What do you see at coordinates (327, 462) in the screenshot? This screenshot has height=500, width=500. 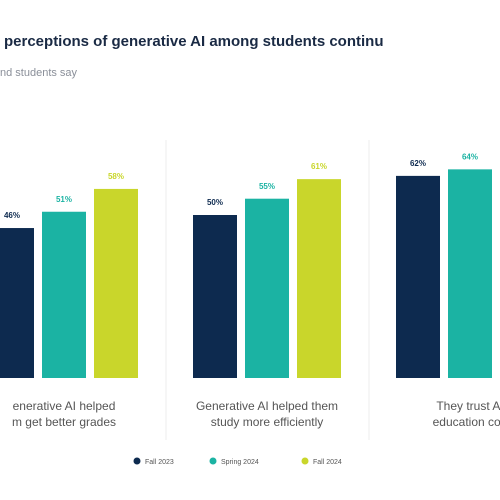 I see `legend-label: Fall 2024` at bounding box center [327, 462].